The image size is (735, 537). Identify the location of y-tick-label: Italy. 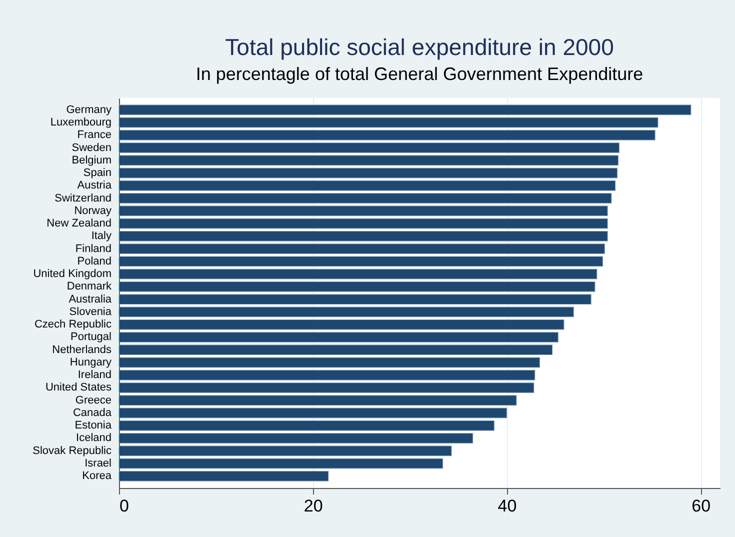
(101, 236).